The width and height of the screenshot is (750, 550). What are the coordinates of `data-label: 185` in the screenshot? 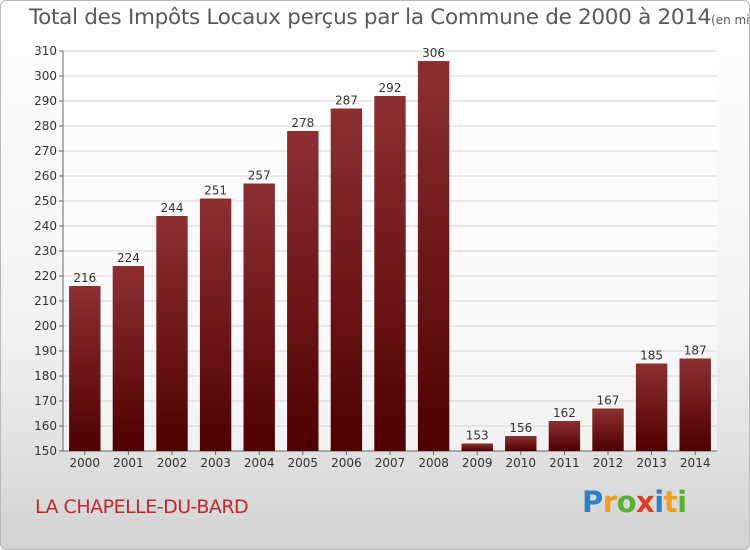 It's located at (651, 356).